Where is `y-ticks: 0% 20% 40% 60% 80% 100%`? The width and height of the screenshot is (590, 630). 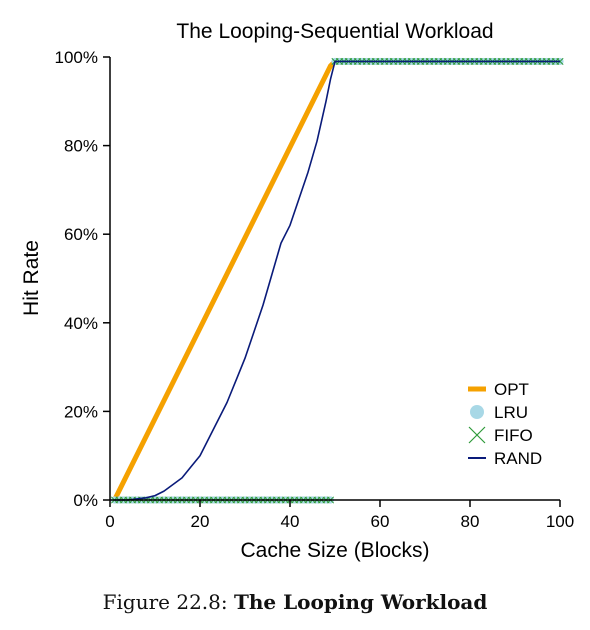
y-ticks: 0% 20% 40% 60% 80% 100% is located at coordinates (82, 279).